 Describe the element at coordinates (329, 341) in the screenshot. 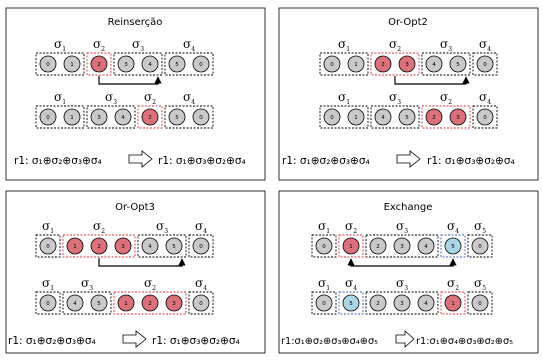

I see `formula-left-exchange: r1:σ₁⊕σ₂⊕σ₃⊕σ₄⊕σ₅` at that location.